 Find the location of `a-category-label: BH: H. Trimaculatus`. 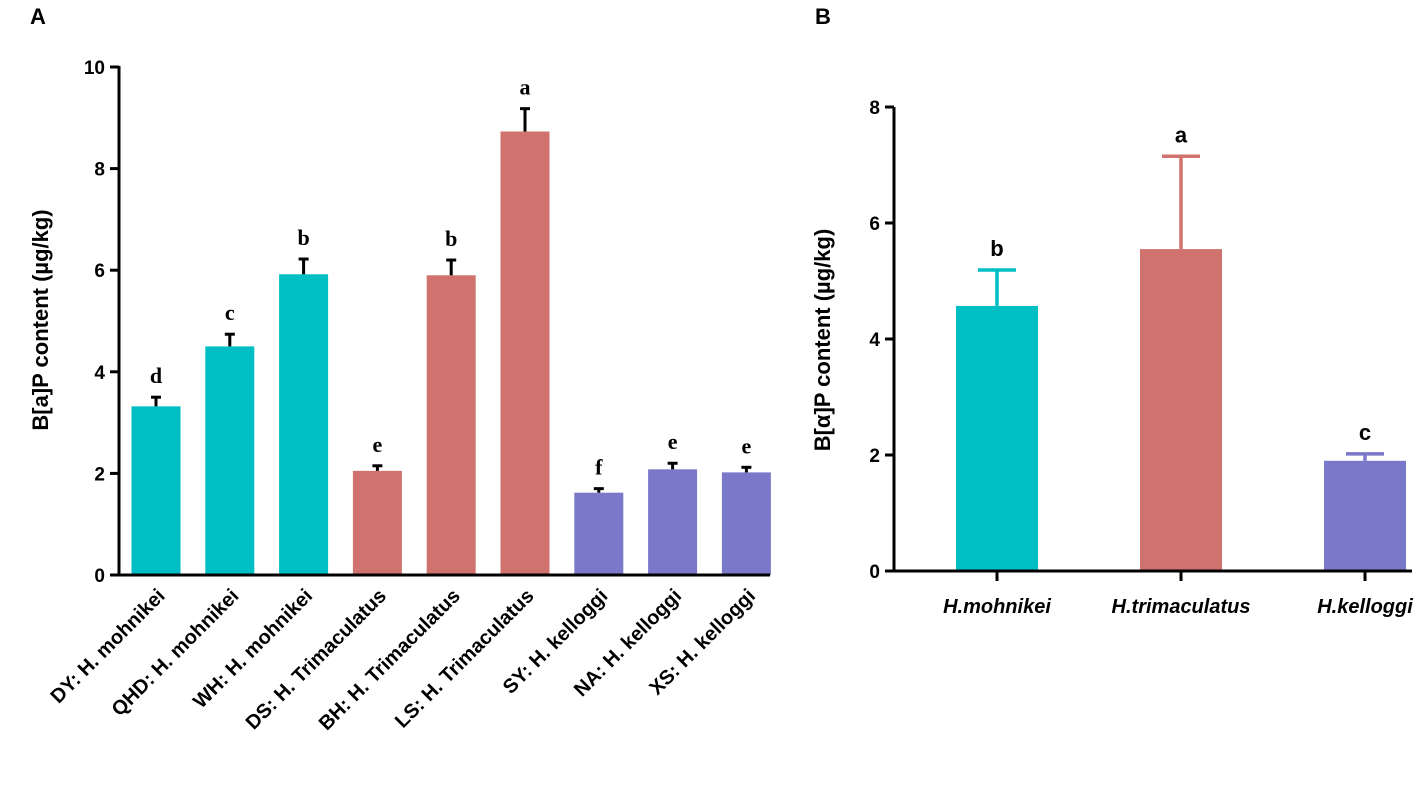

a-category-label: BH: H. Trimaculatus is located at coordinates (390, 660).